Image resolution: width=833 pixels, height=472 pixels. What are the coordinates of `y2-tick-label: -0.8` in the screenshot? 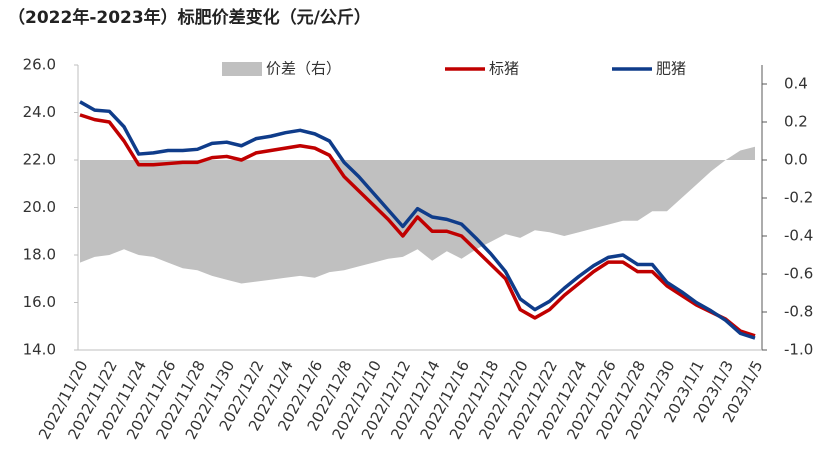 It's located at (798, 312).